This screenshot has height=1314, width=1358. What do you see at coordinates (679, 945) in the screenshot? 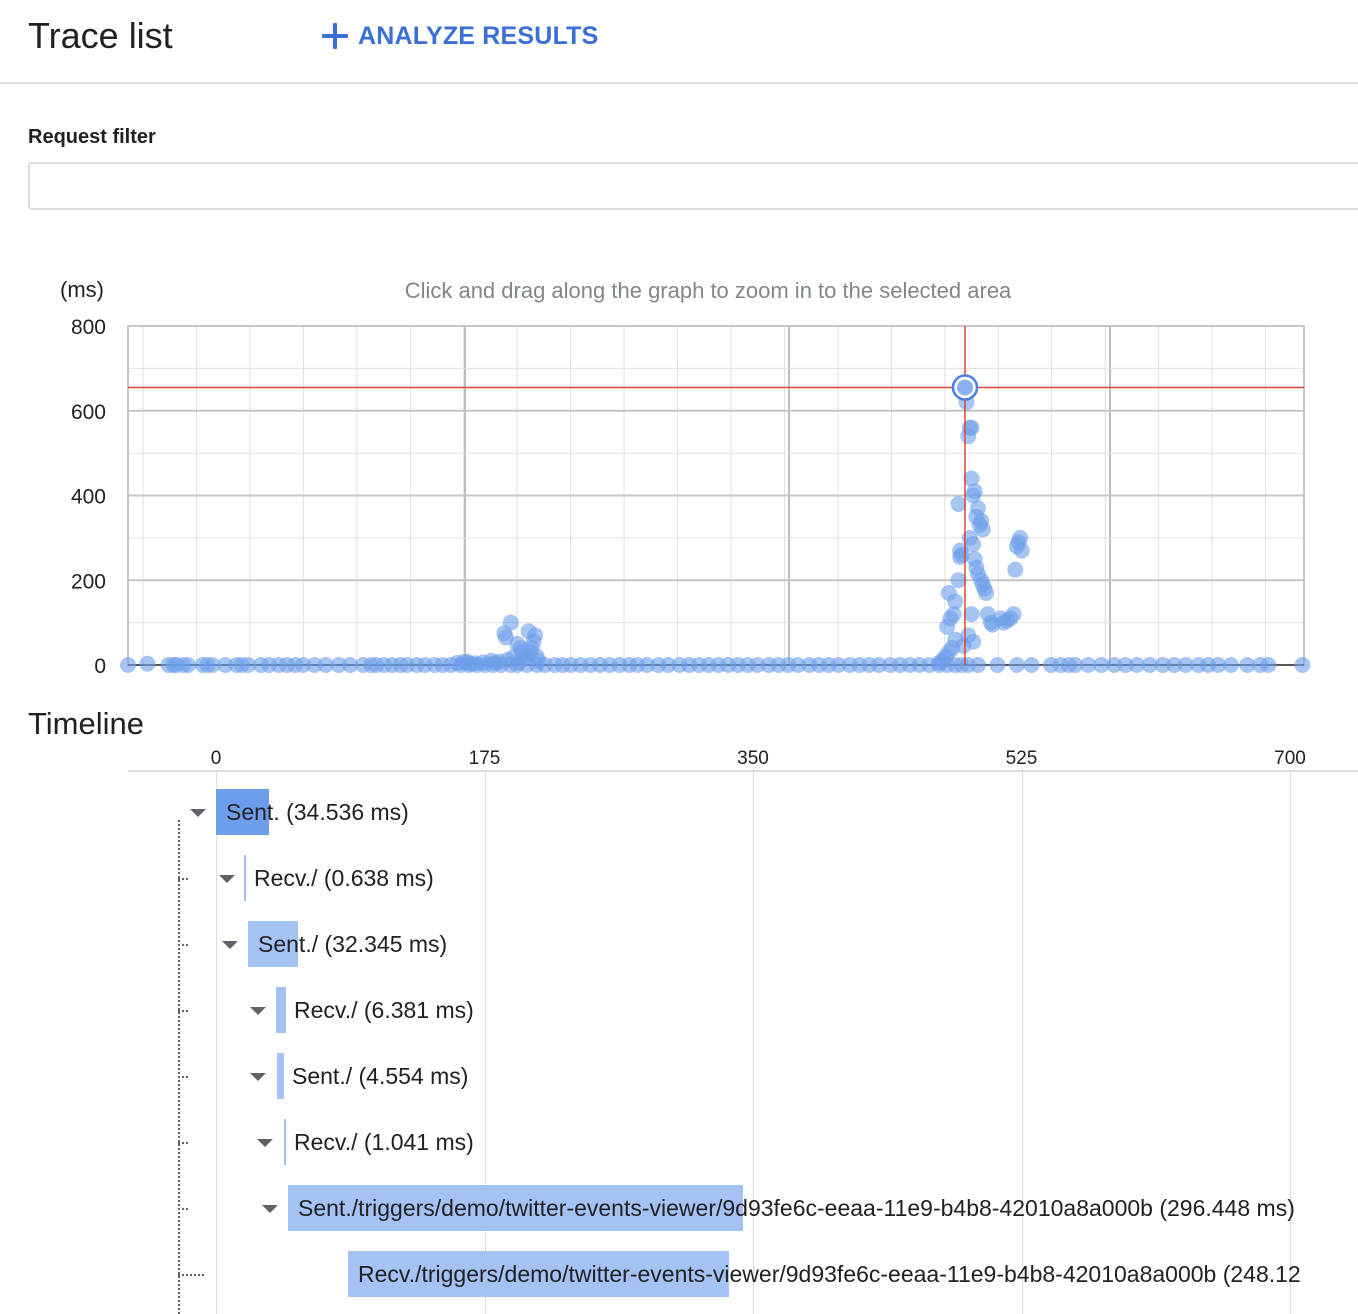
I see `timeline-span-row: Sent./ (32.345 ms)` at bounding box center [679, 945].